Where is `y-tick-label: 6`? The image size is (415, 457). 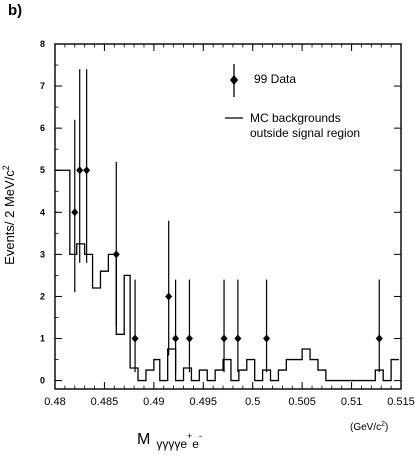
y-tick-label: 6 is located at coordinates (42, 128).